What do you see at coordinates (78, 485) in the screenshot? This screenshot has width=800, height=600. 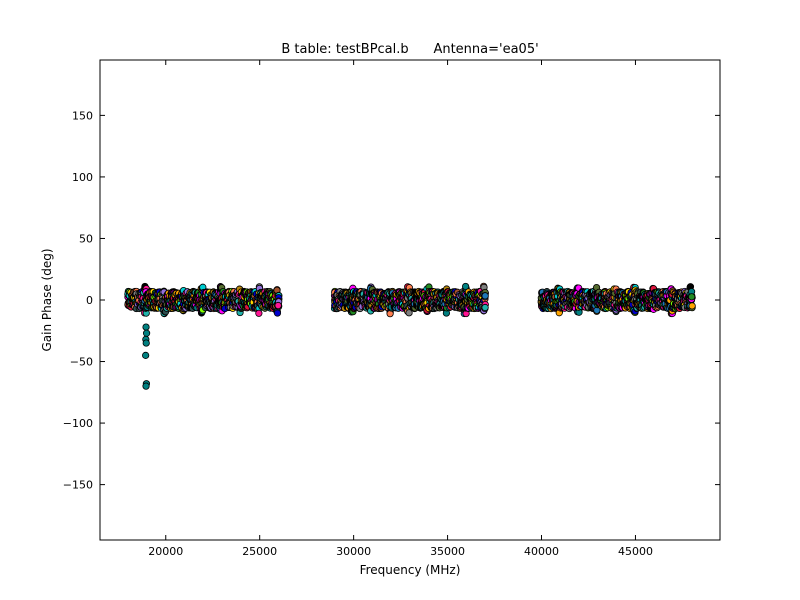 I see `y-tick-label: −150` at bounding box center [78, 485].